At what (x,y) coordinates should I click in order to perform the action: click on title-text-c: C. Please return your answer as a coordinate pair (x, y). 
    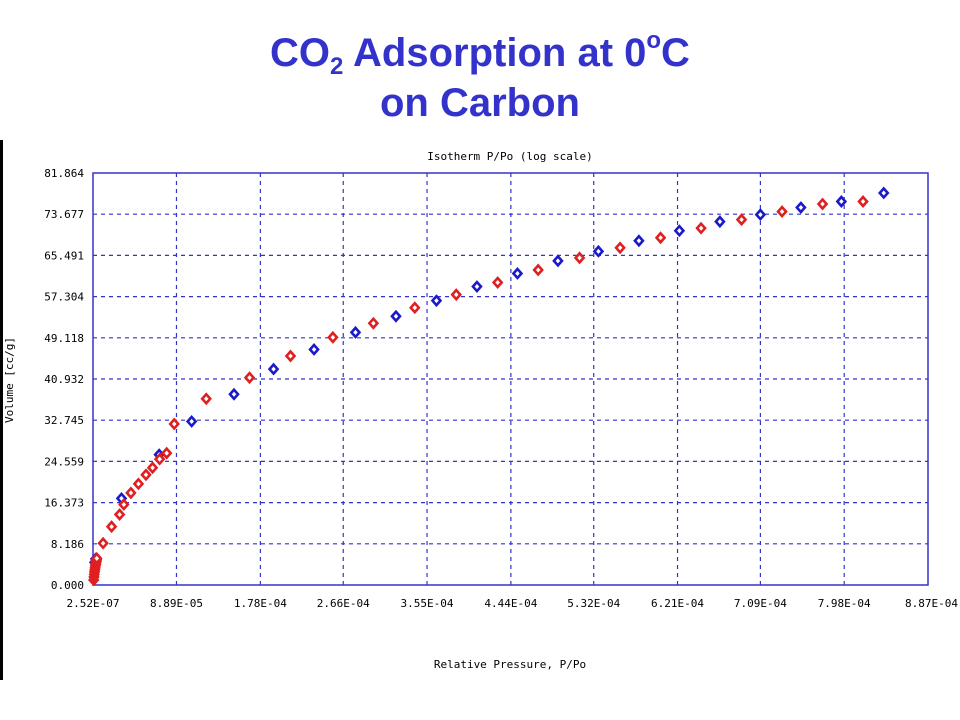
    Looking at the image, I should click on (675, 53).